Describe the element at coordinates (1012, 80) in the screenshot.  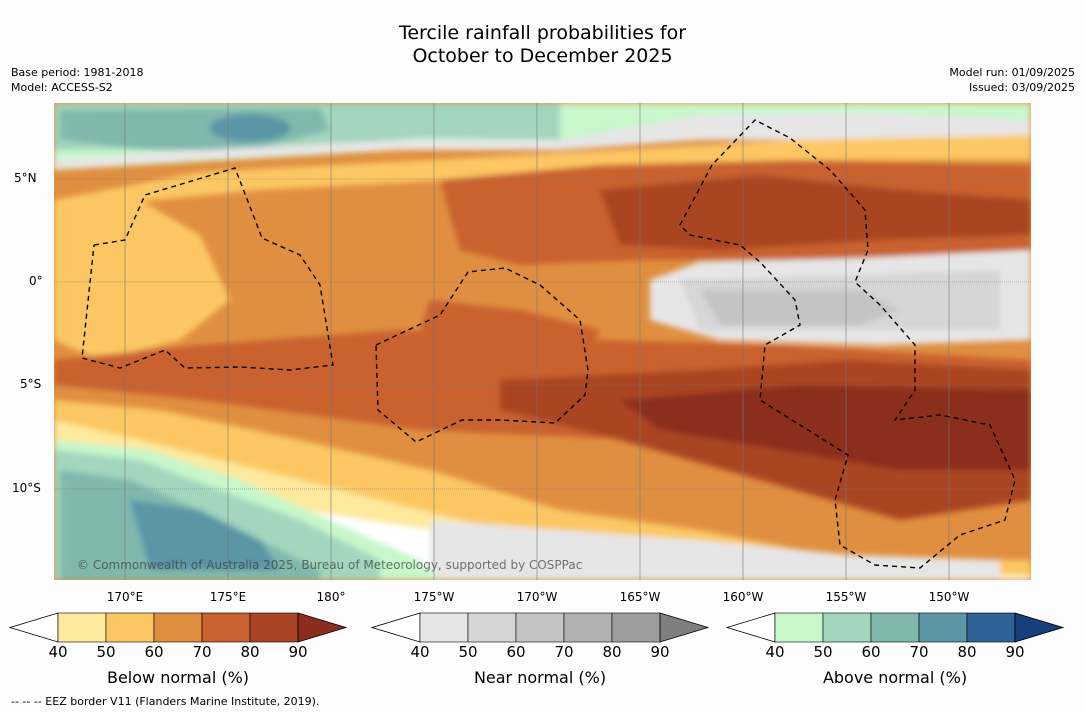
I see `meta-right: Model run: 01/09/2025 Issued: 03/09/2025` at that location.